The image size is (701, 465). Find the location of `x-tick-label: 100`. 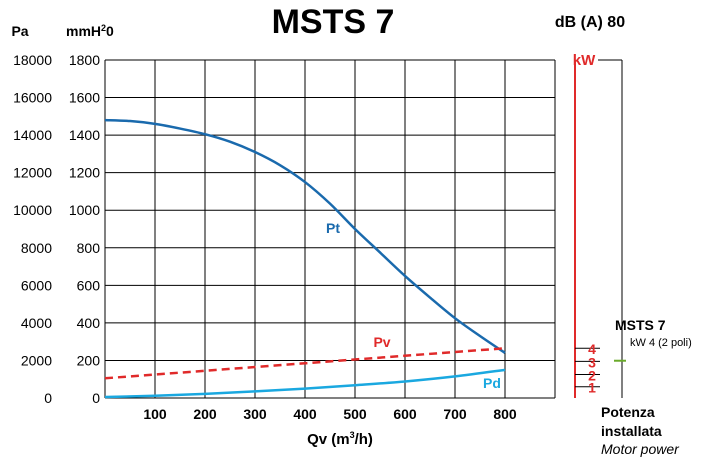

x-tick-label: 100 is located at coordinates (155, 414).